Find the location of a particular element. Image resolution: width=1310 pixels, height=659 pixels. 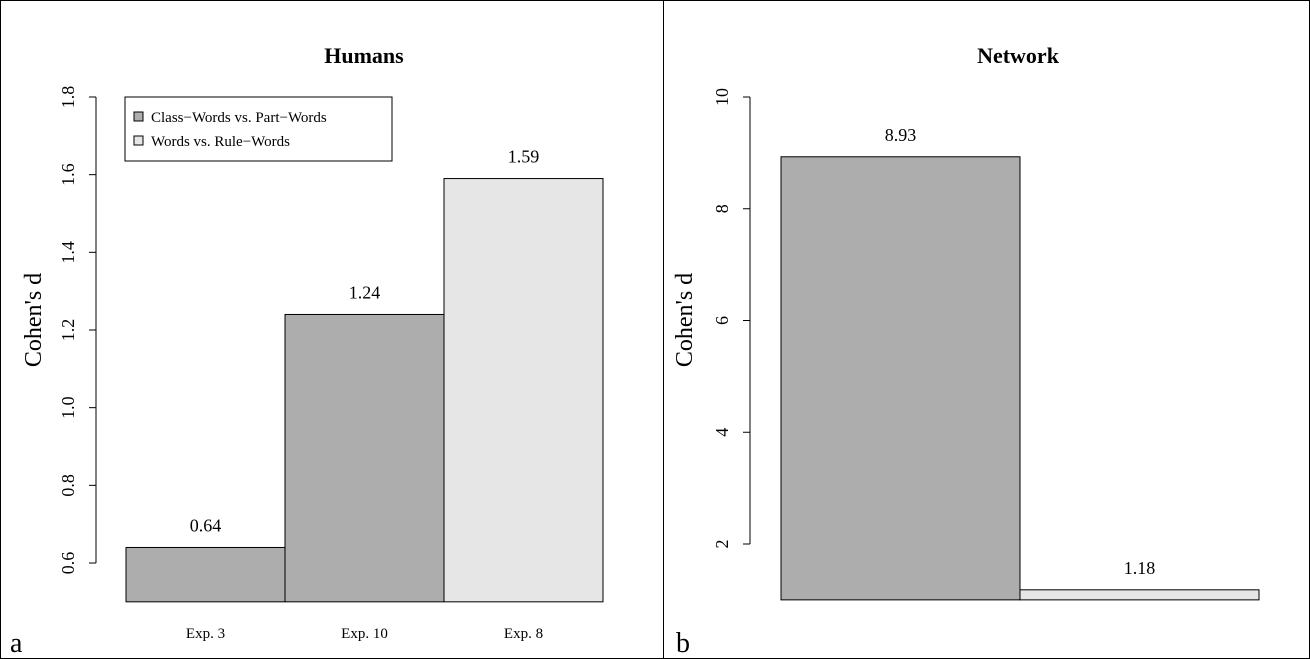

b-y-tick-label: 10 is located at coordinates (722, 97).